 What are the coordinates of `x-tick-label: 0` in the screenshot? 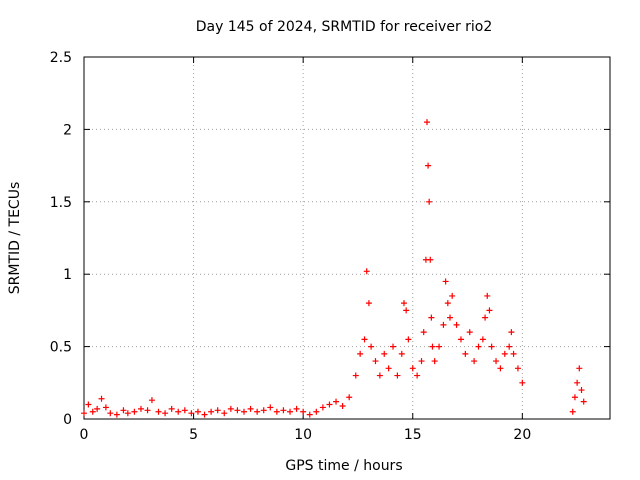 It's located at (84, 435).